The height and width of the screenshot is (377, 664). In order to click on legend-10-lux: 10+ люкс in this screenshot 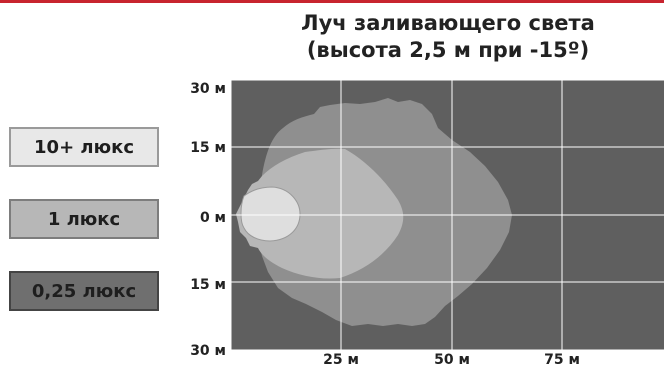, I will do `click(84, 147)`.